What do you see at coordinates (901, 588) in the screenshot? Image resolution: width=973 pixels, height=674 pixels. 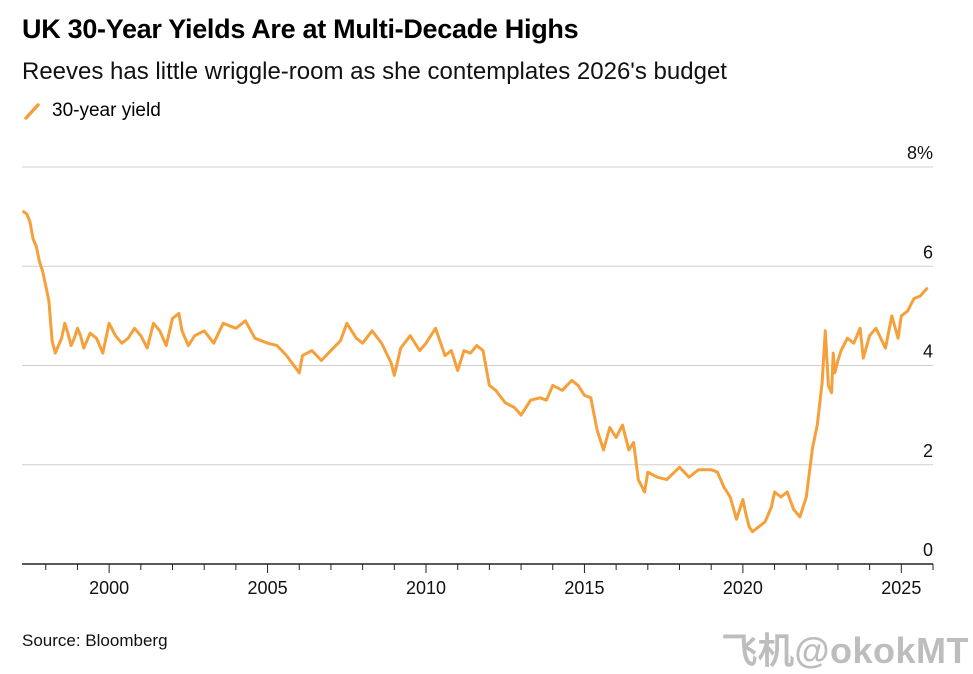 I see `x-tick-label: 2025` at bounding box center [901, 588].